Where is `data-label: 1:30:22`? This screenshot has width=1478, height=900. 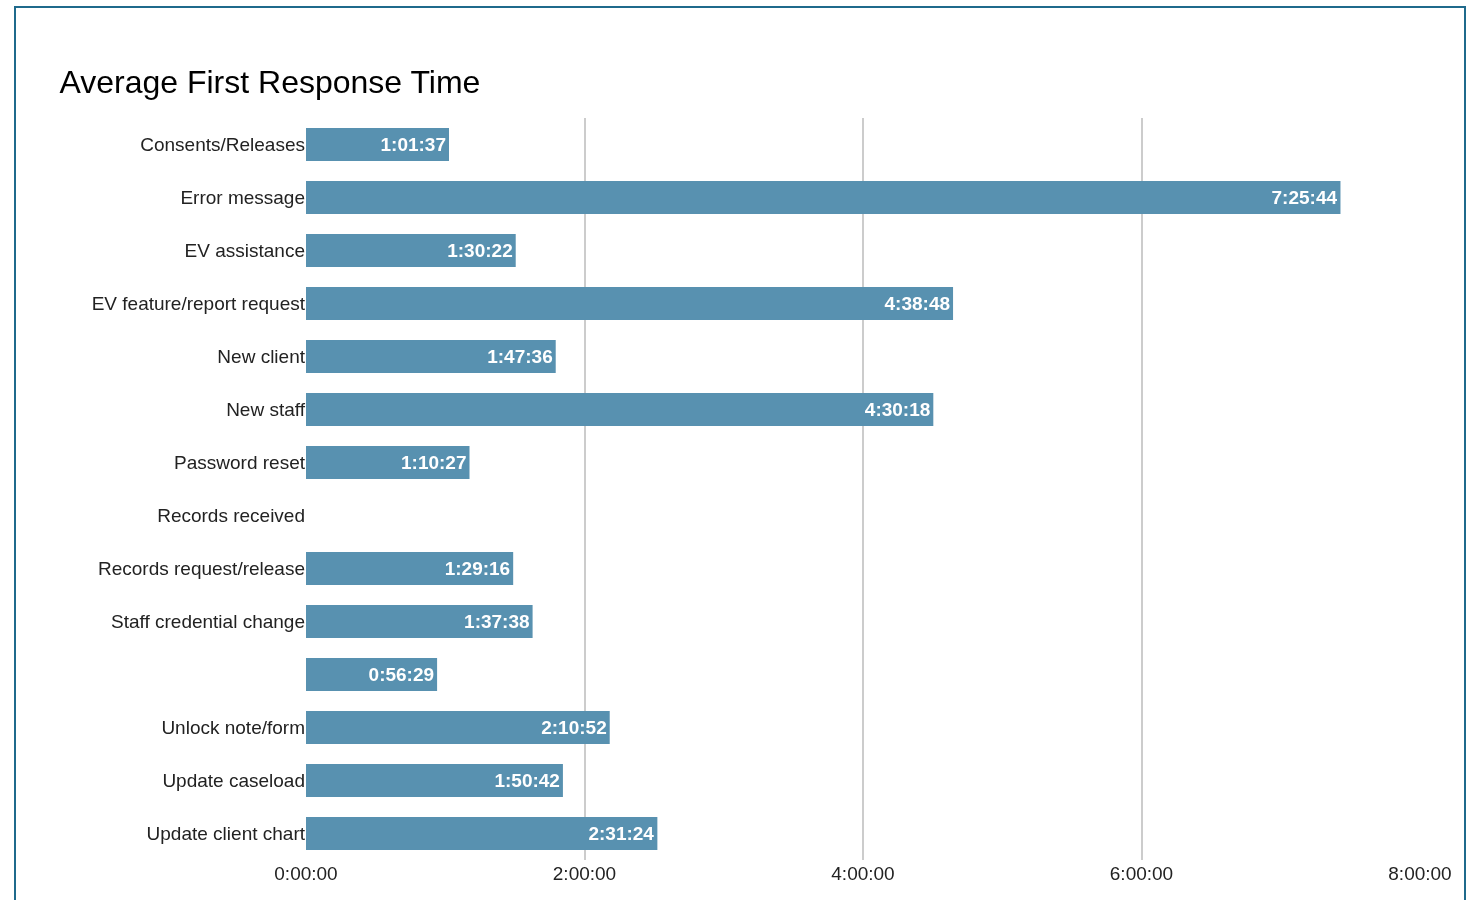
data-label: 1:30:22 is located at coordinates (480, 250).